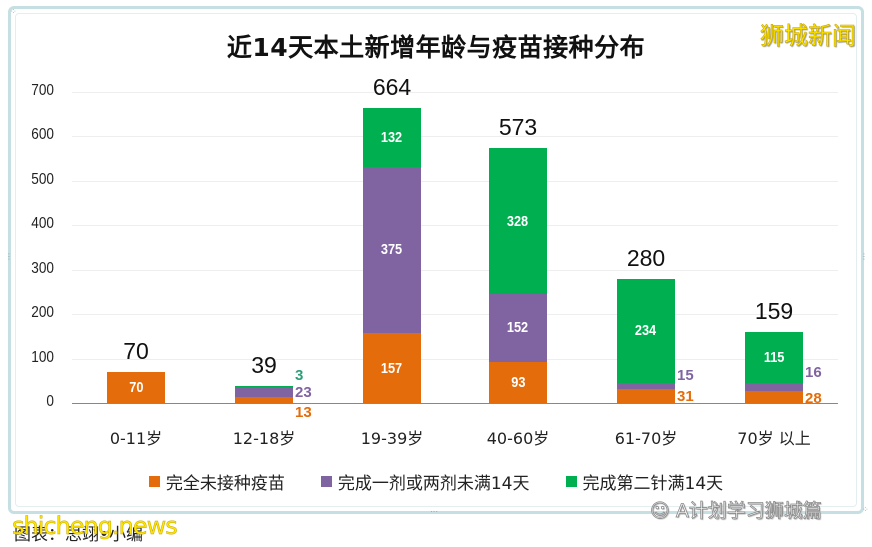 The height and width of the screenshot is (547, 872). Describe the element at coordinates (136, 350) in the screenshot. I see `bar-total-label: 70` at that location.